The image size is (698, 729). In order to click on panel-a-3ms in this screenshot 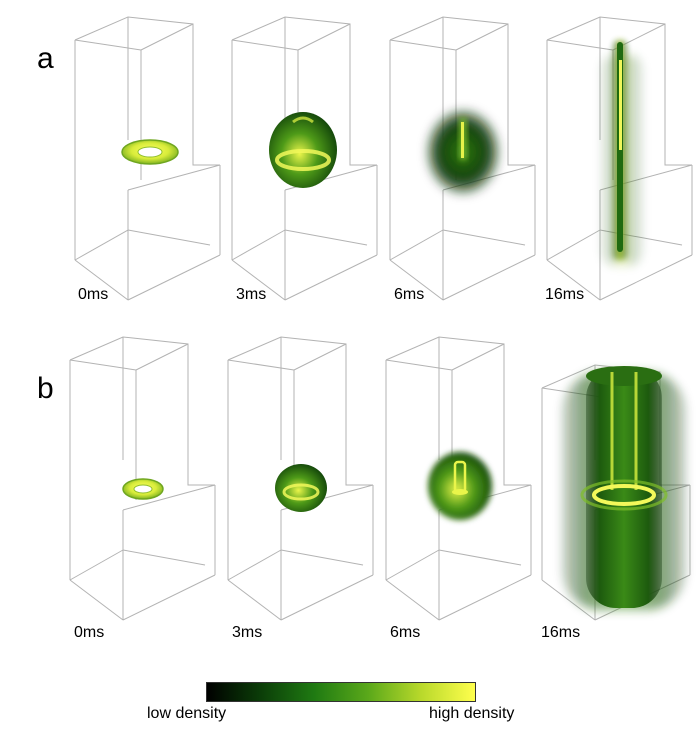, I will do `click(304, 158)`.